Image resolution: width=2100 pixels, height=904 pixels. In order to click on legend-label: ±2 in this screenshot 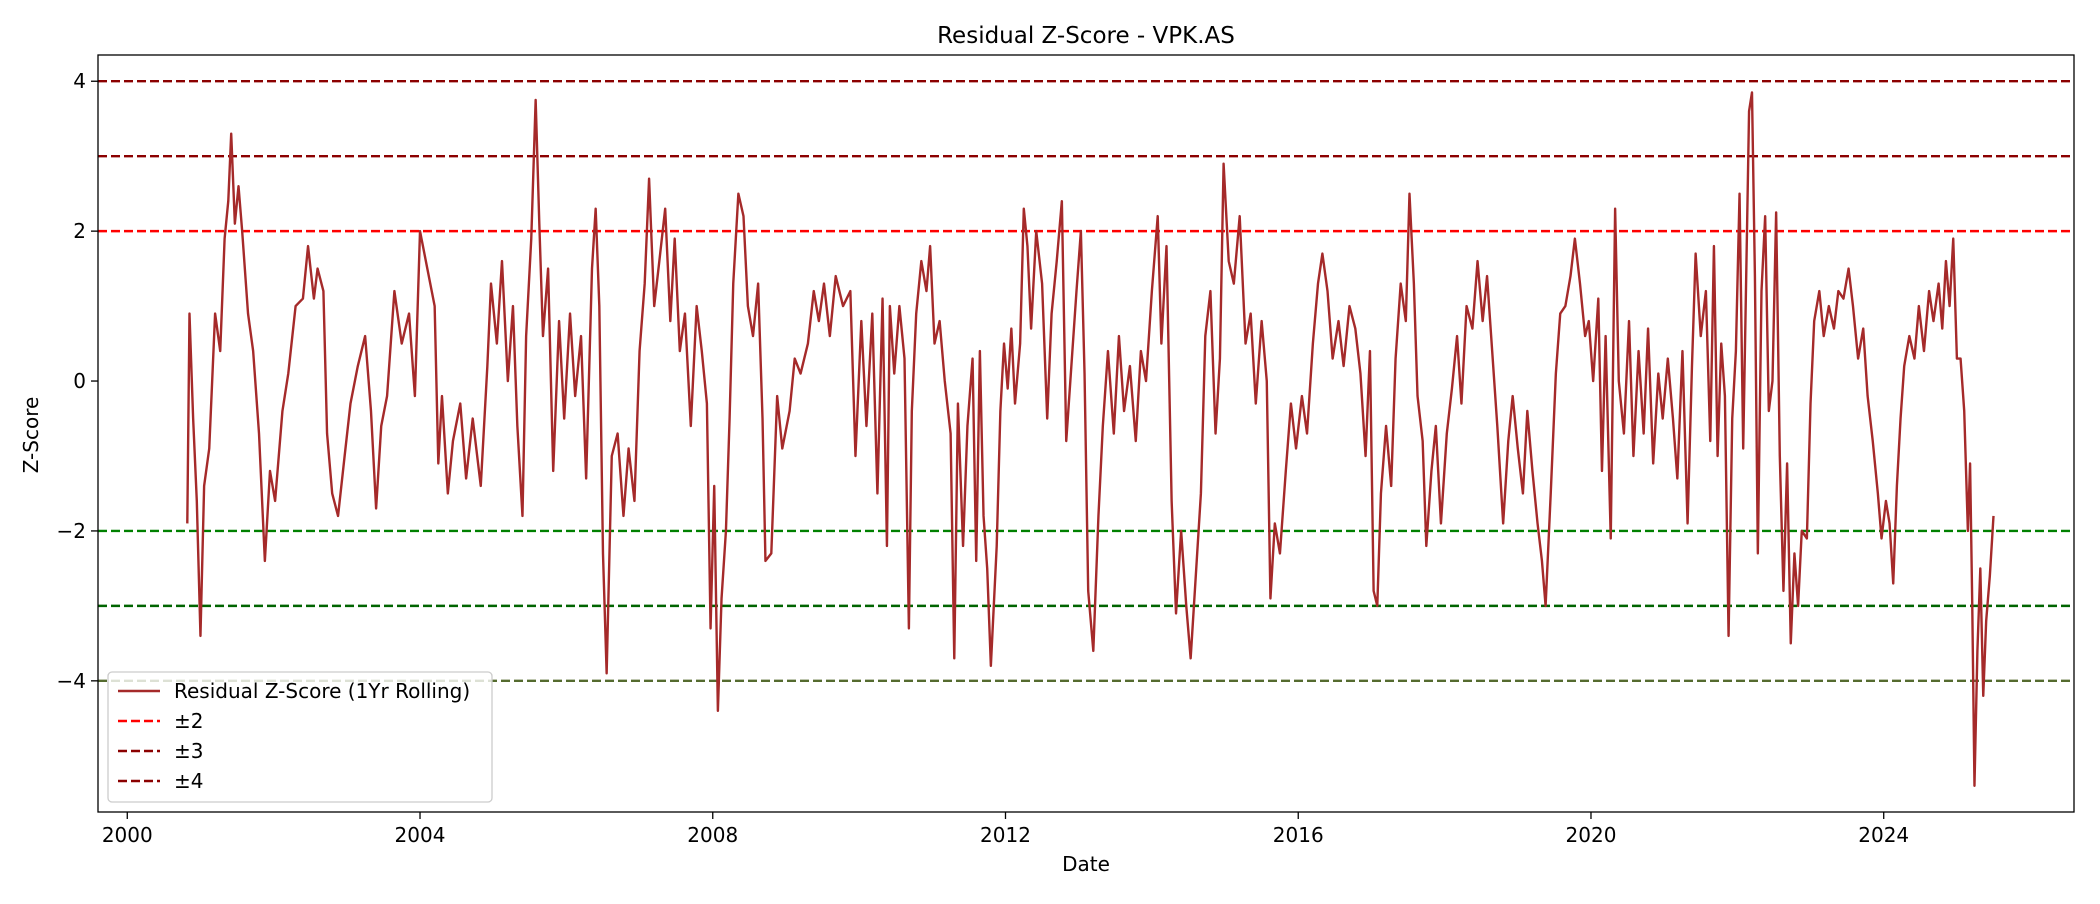, I will do `click(188, 721)`.